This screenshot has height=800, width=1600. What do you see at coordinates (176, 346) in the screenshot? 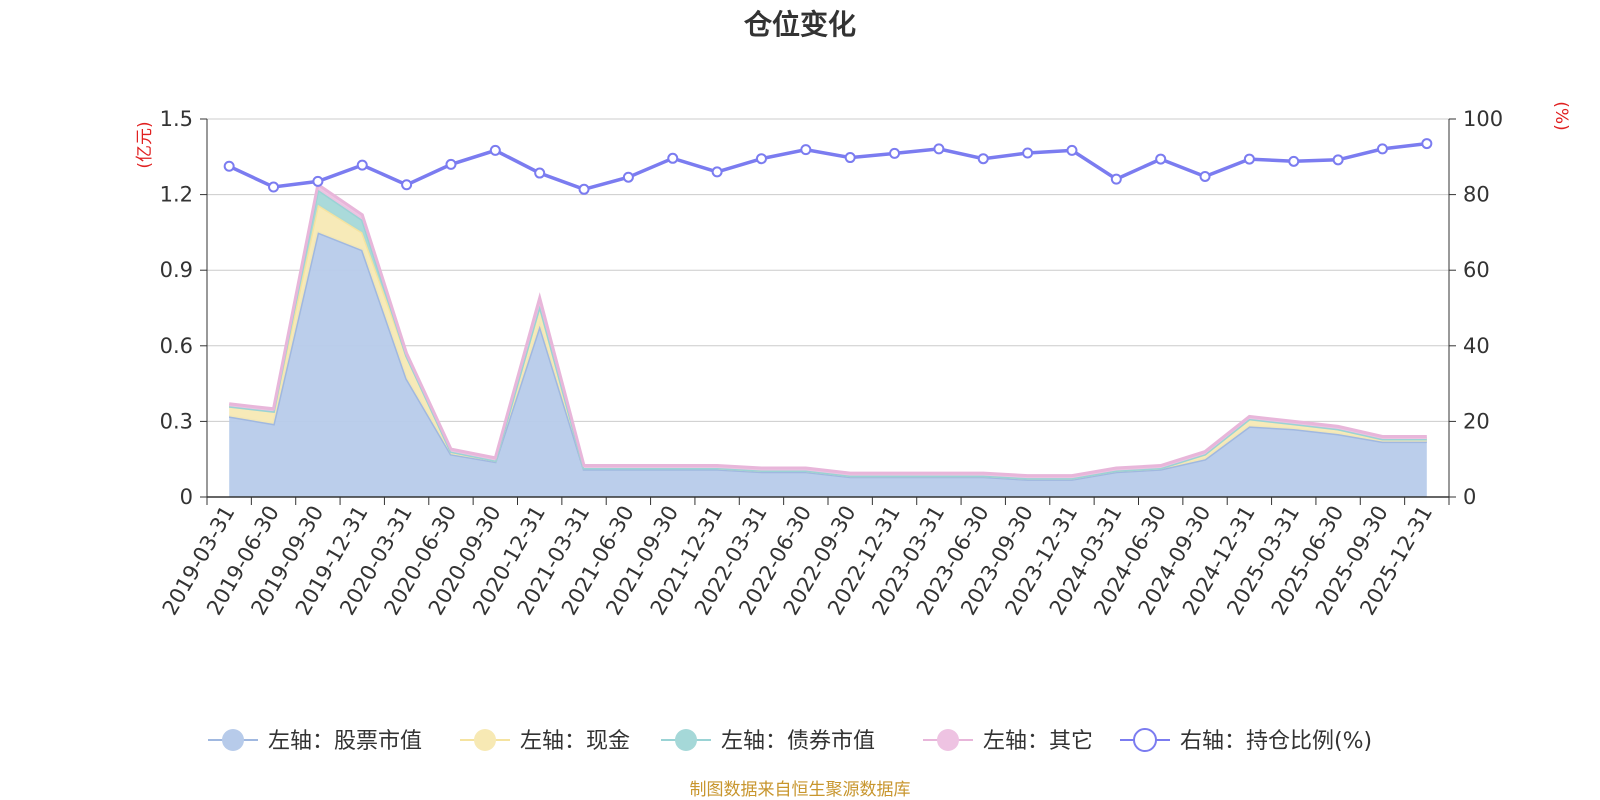
I see `left-tick-label: 0.6` at bounding box center [176, 346].